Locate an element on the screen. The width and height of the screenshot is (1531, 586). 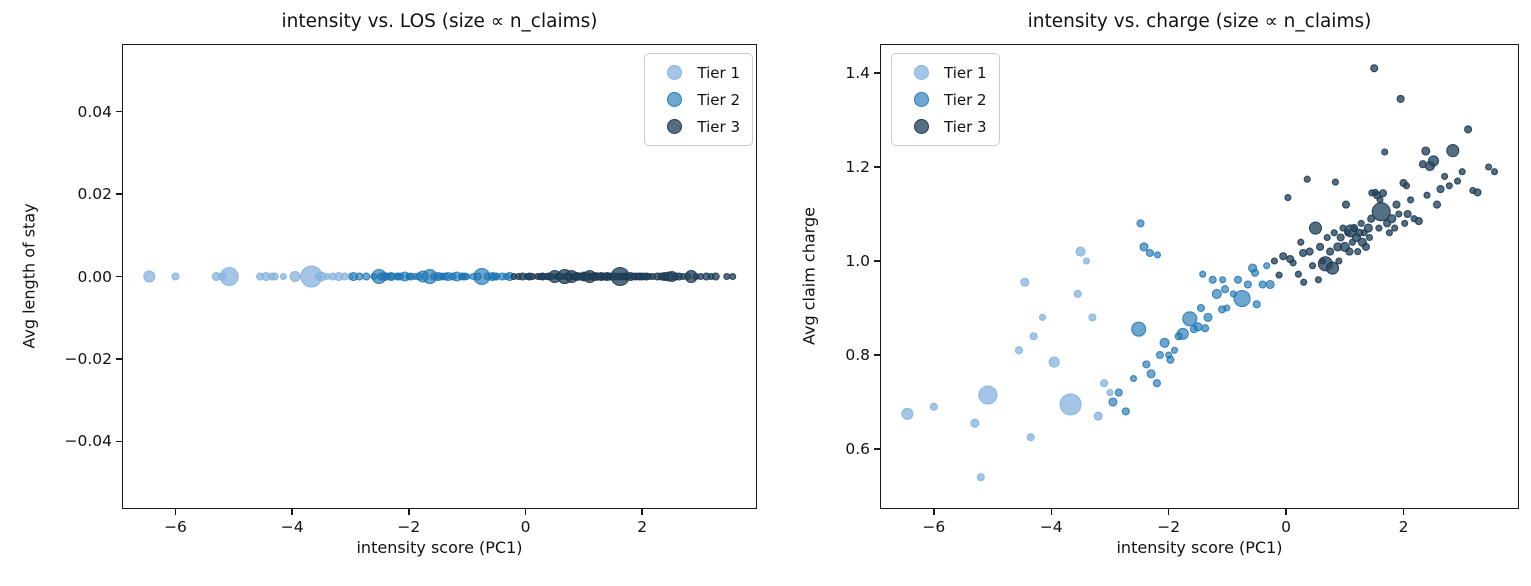
x-tick-label-charge: −6 is located at coordinates (934, 527).